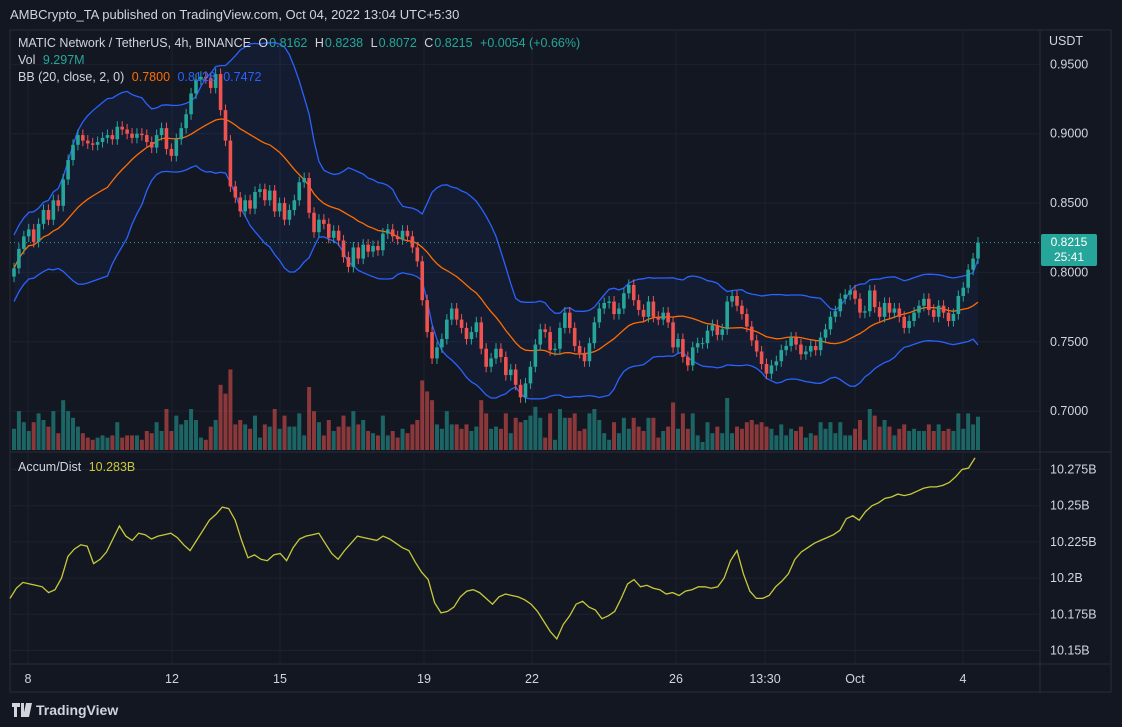 The width and height of the screenshot is (1122, 727). Describe the element at coordinates (1066, 578) in the screenshot. I see `ad-tick-label: 10.2B` at that location.